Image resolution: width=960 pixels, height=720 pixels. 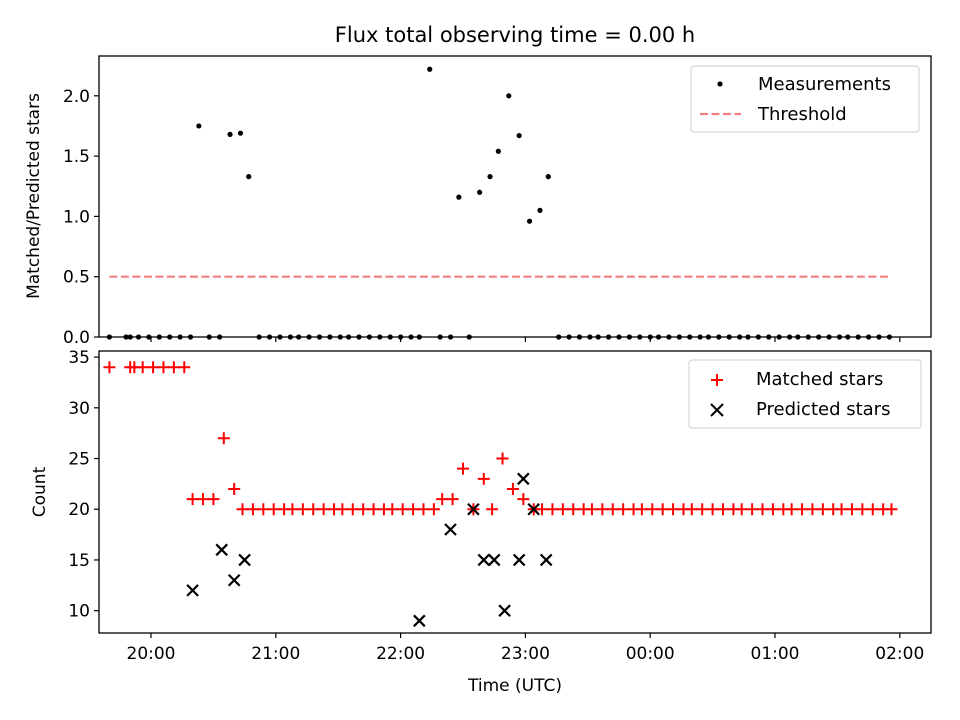 What do you see at coordinates (76, 278) in the screenshot?
I see `top-ytick-label: 0.5` at bounding box center [76, 278].